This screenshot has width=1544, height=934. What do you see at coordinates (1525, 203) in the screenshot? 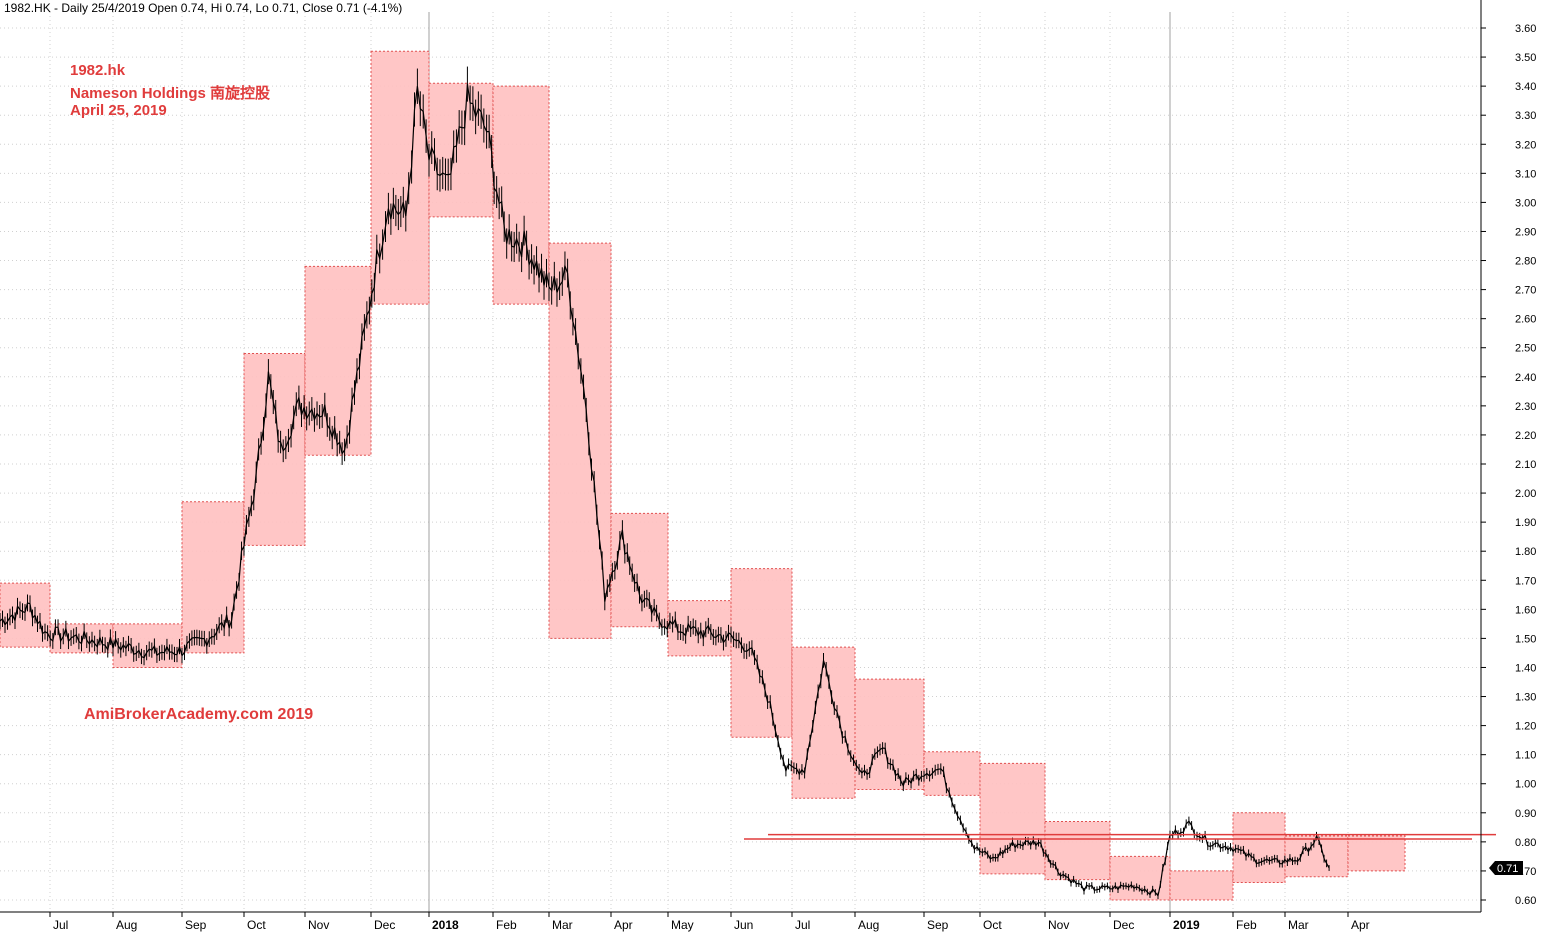
I see `y-tick-label: 3.00` at bounding box center [1525, 203].